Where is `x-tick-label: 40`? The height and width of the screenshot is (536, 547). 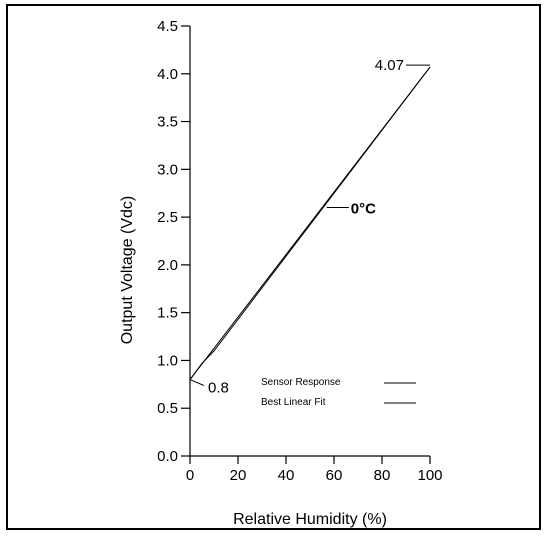 x-tick-label: 40 is located at coordinates (286, 475).